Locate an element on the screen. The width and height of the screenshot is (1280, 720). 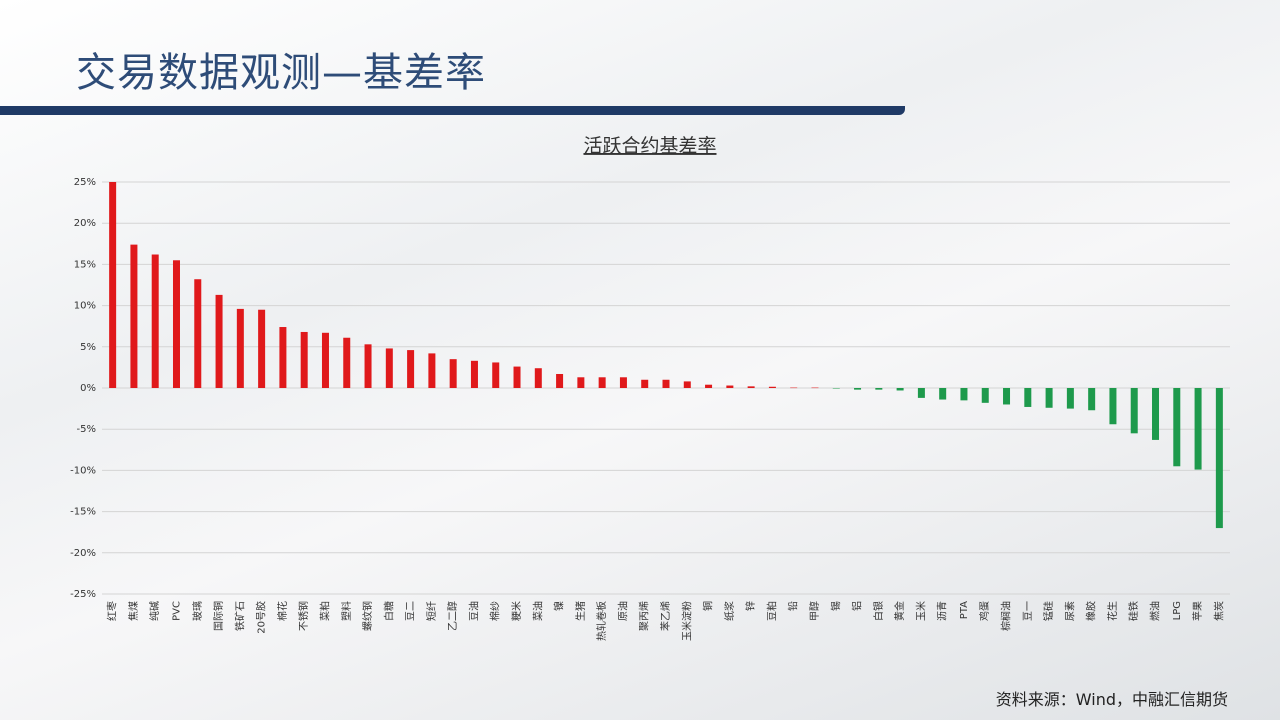
x-tick-label: 鸡蛋 is located at coordinates (984, 611).